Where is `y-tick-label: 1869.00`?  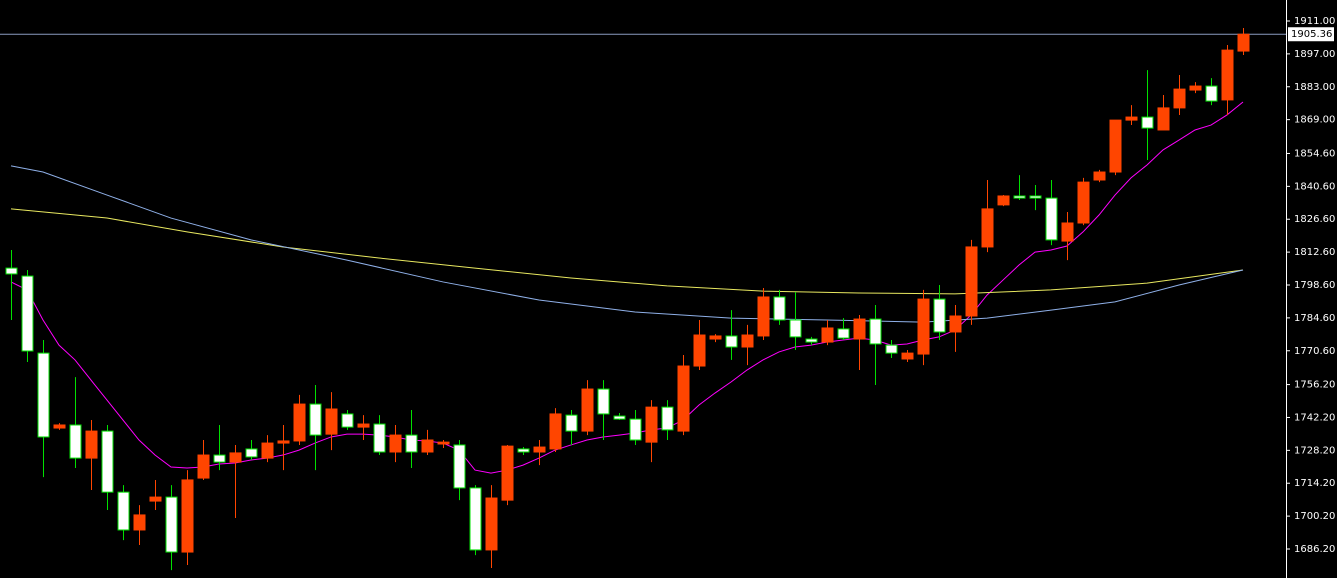 y-tick-label: 1869.00 is located at coordinates (1314, 120).